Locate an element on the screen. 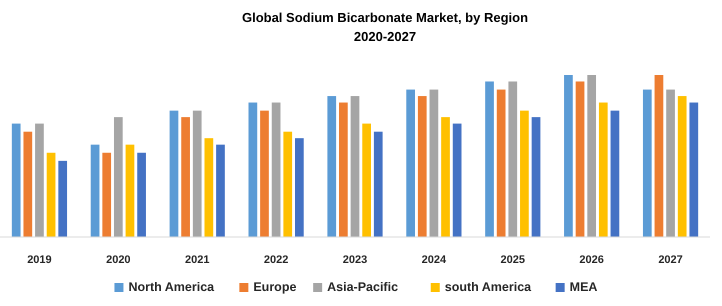 The image size is (722, 306). legend-label: Europe is located at coordinates (274, 287).